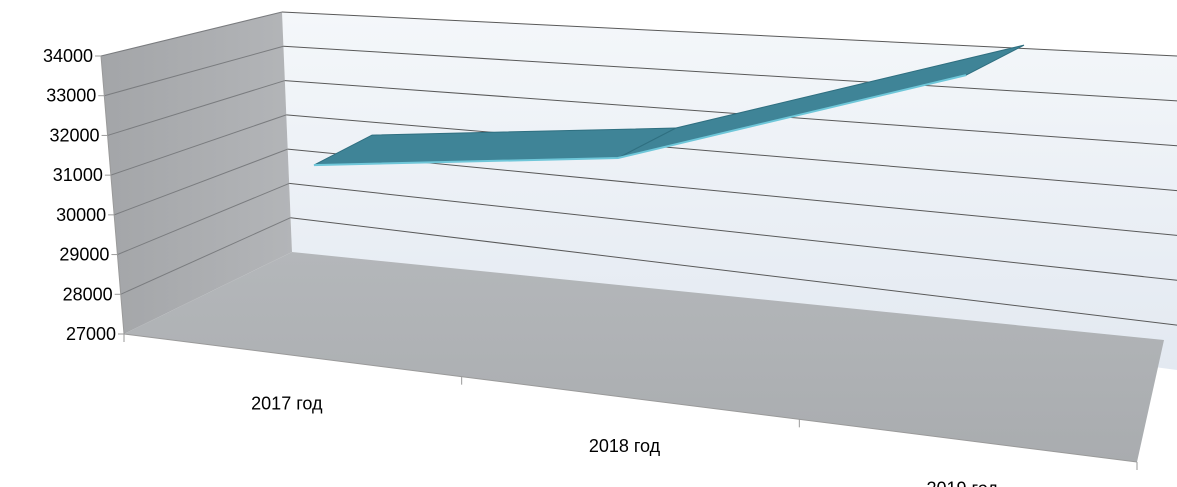 Image resolution: width=1177 pixels, height=487 pixels. Describe the element at coordinates (71, 96) in the screenshot. I see `y-tick-label: 33000` at that location.